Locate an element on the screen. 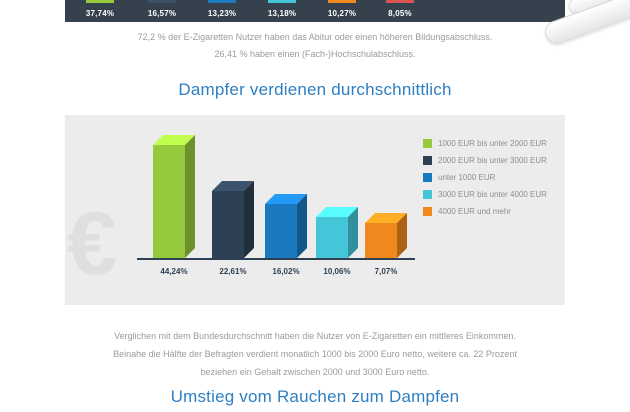  legend-label: unter 1000 EUR is located at coordinates (467, 177).